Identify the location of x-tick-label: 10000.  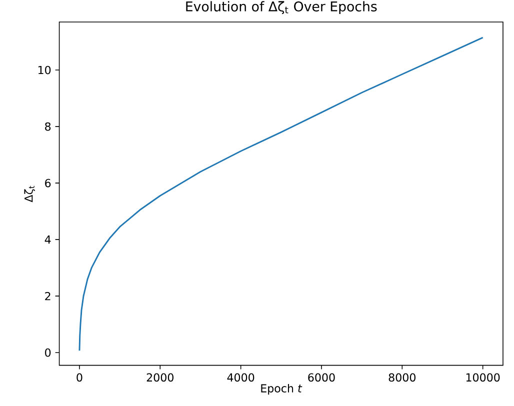
(483, 377).